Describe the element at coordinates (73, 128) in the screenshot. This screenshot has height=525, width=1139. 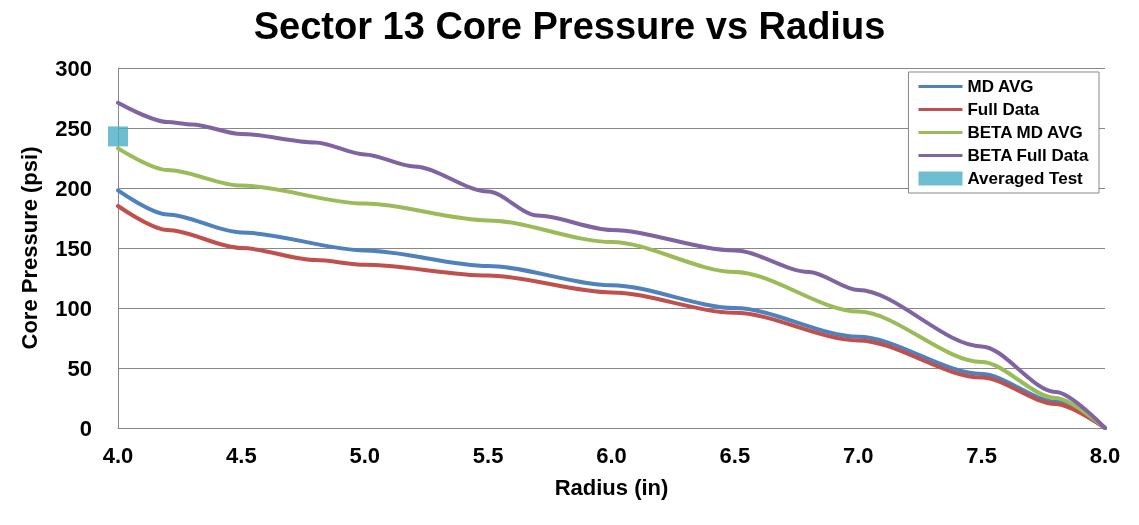
I see `y-tick-label: 250` at that location.